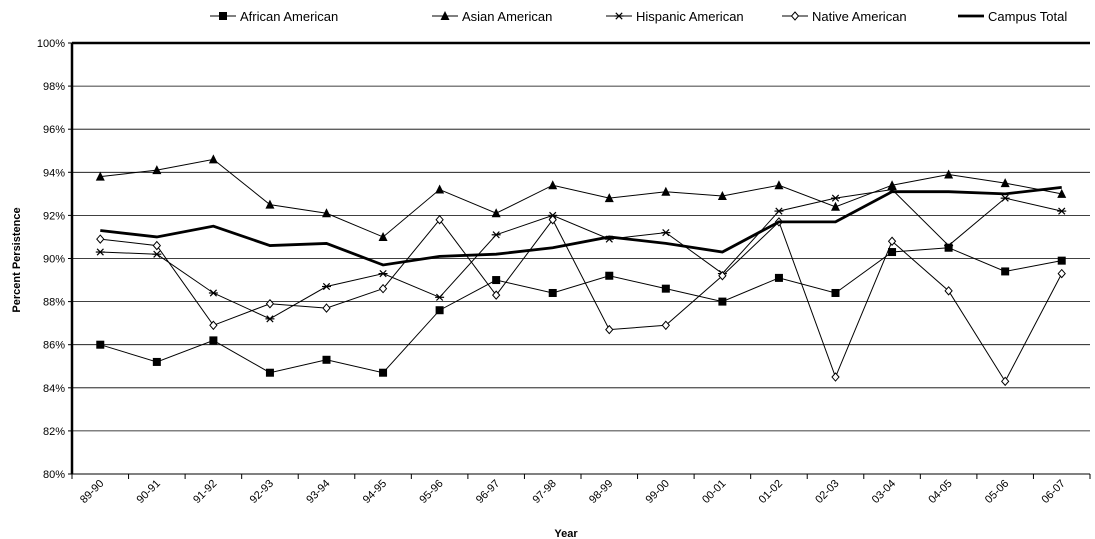 This screenshot has width=1095, height=539. What do you see at coordinates (54, 346) in the screenshot?
I see `y-tick-label: 86%` at bounding box center [54, 346].